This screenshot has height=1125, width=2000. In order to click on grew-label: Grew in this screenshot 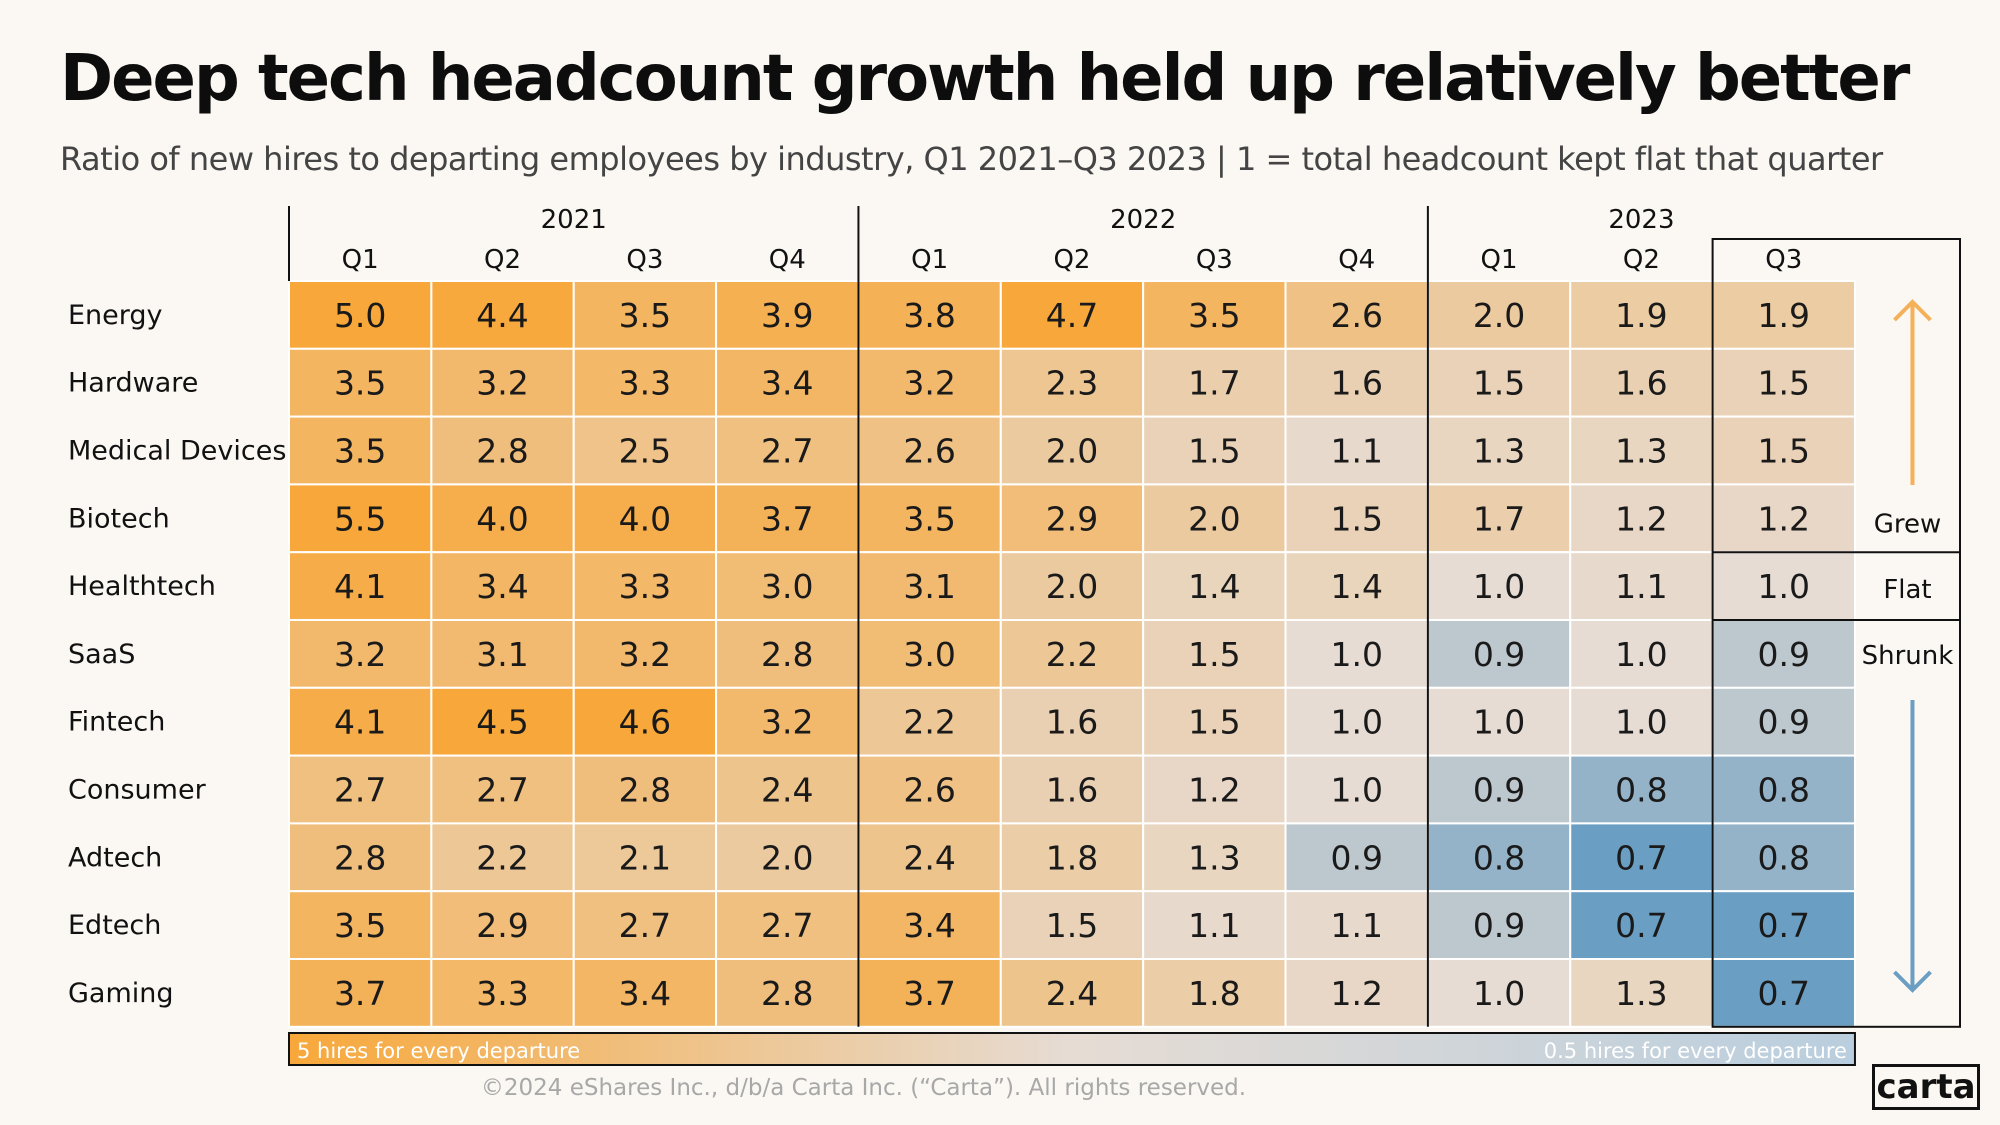, I will do `click(1908, 524)`.